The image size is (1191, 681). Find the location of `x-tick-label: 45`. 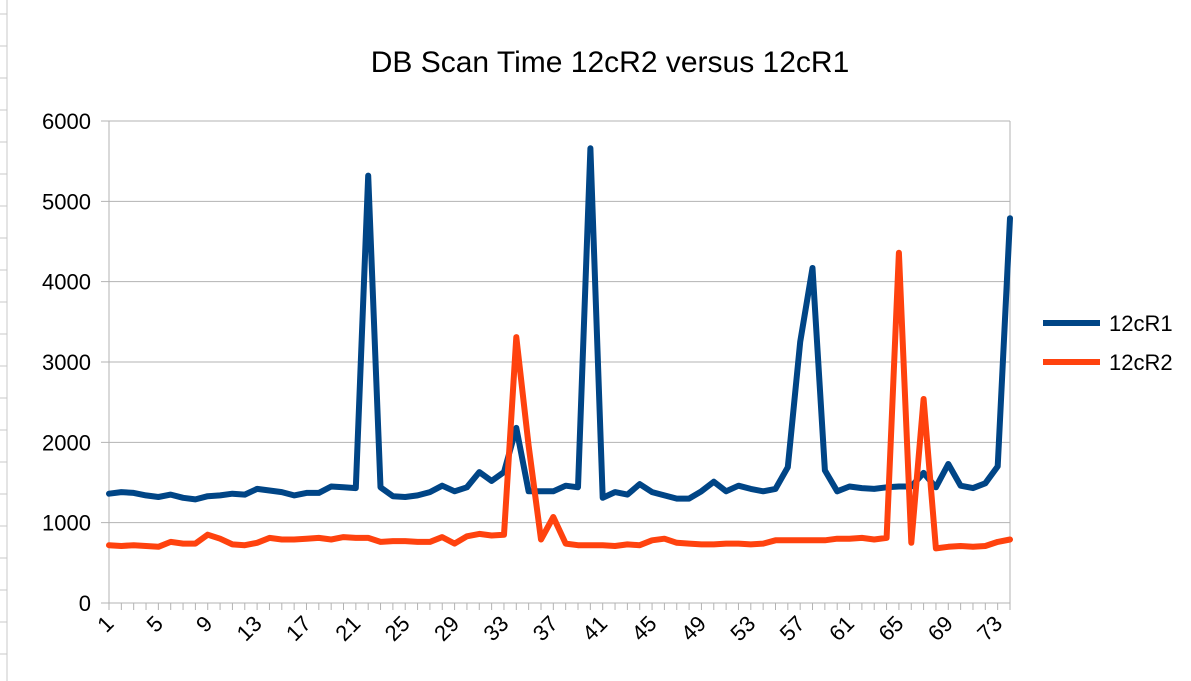

x-tick-label: 45 is located at coordinates (644, 628).